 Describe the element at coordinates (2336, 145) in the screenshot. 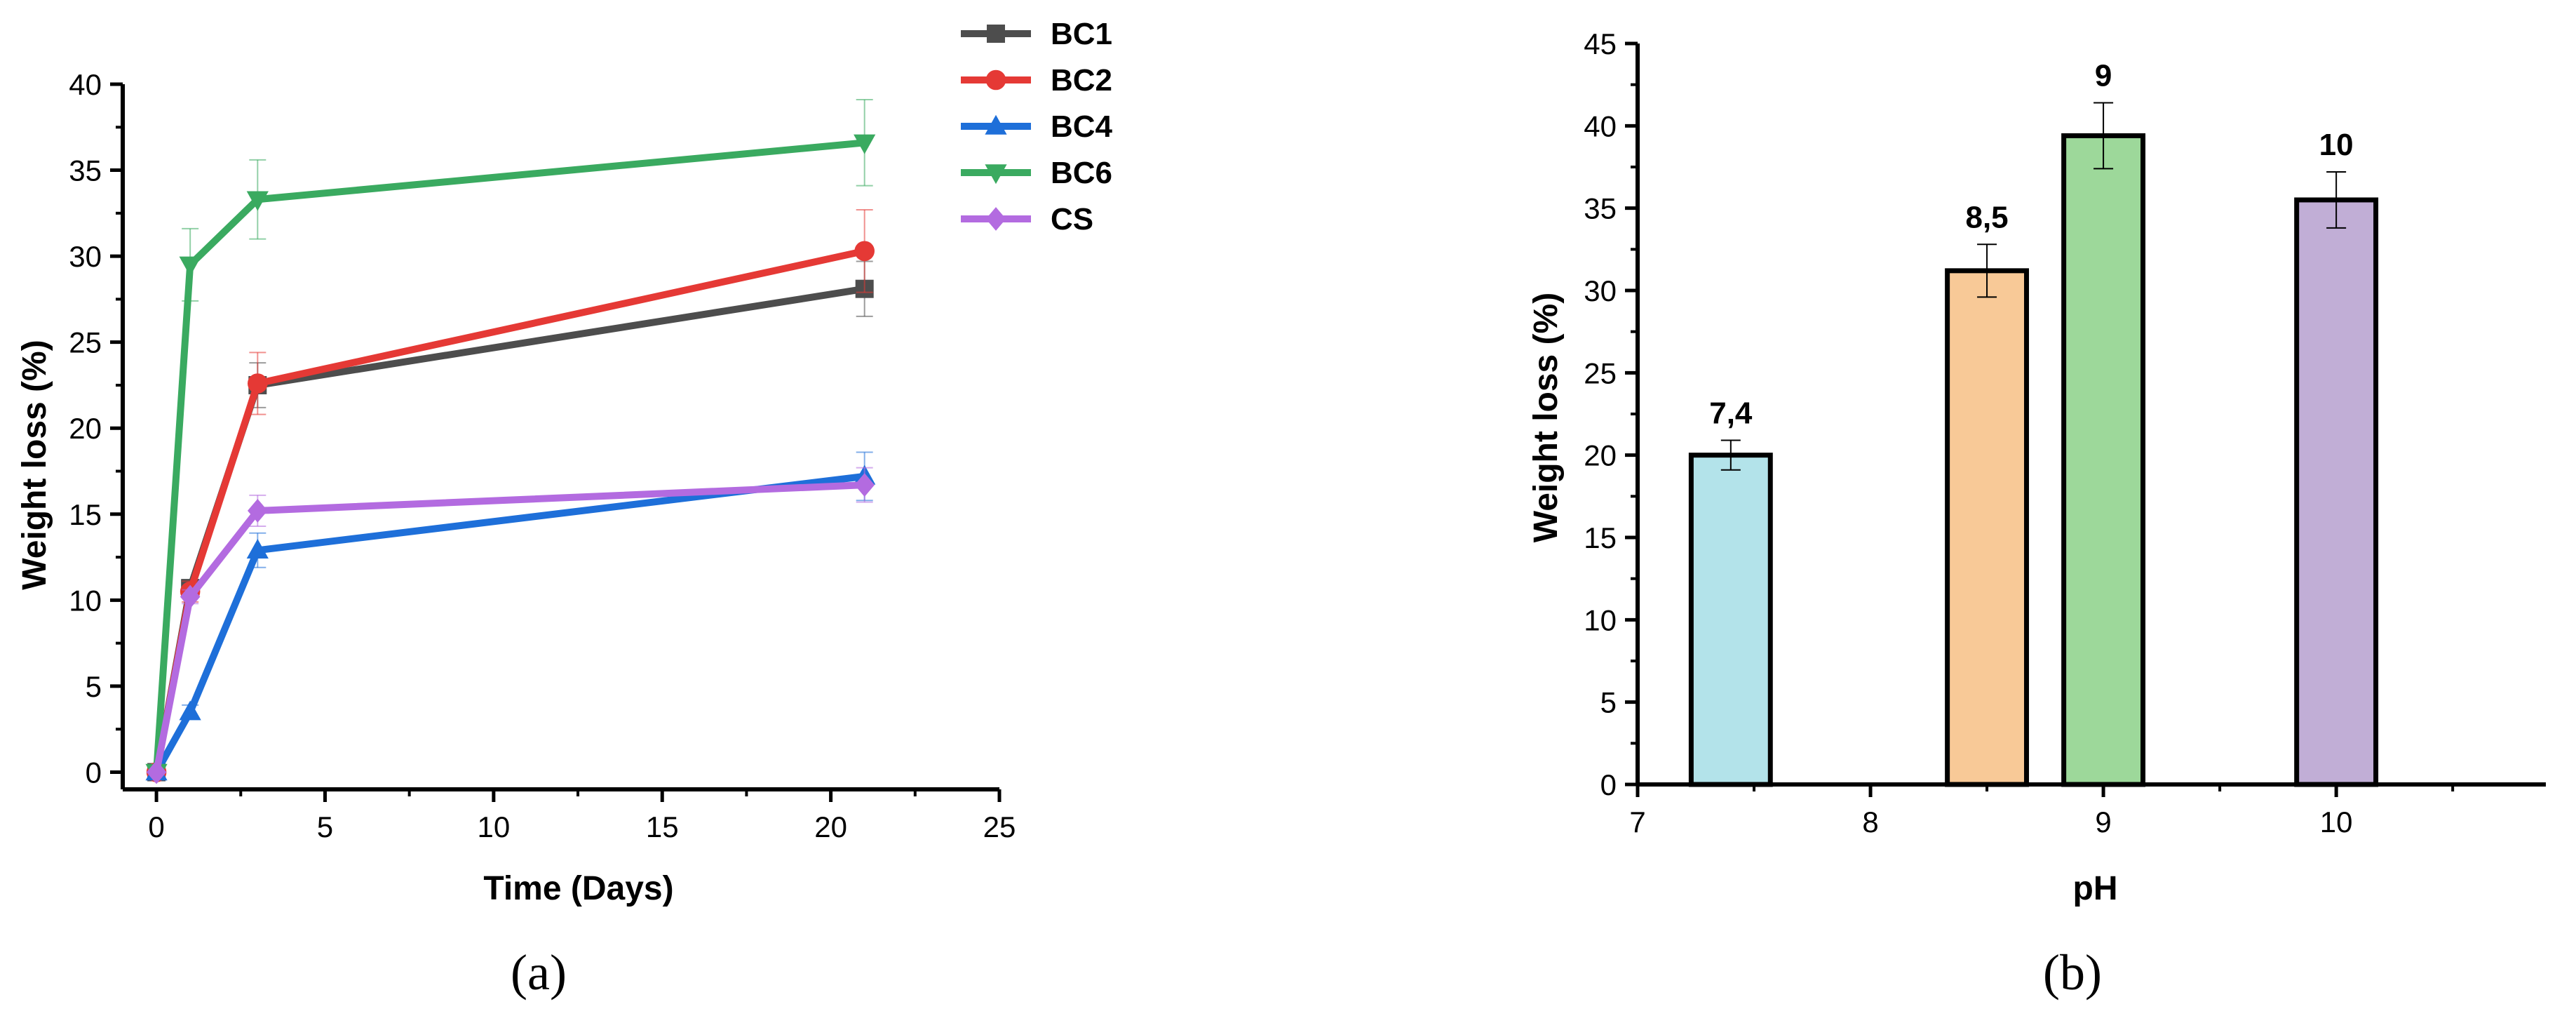

I see `bar-data-label: 10` at that location.